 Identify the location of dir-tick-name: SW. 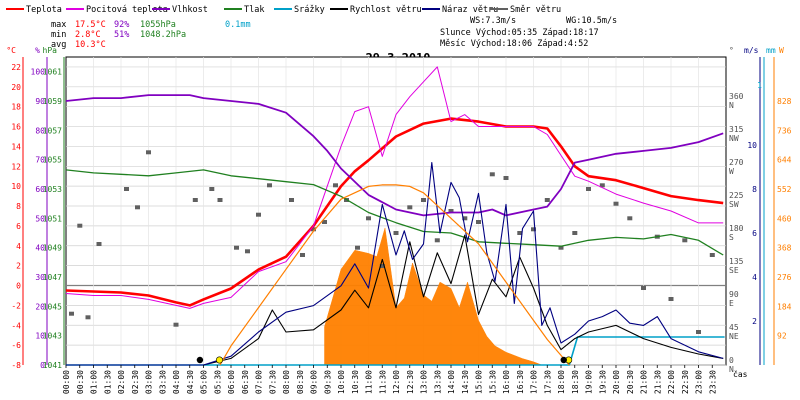
(734, 204).